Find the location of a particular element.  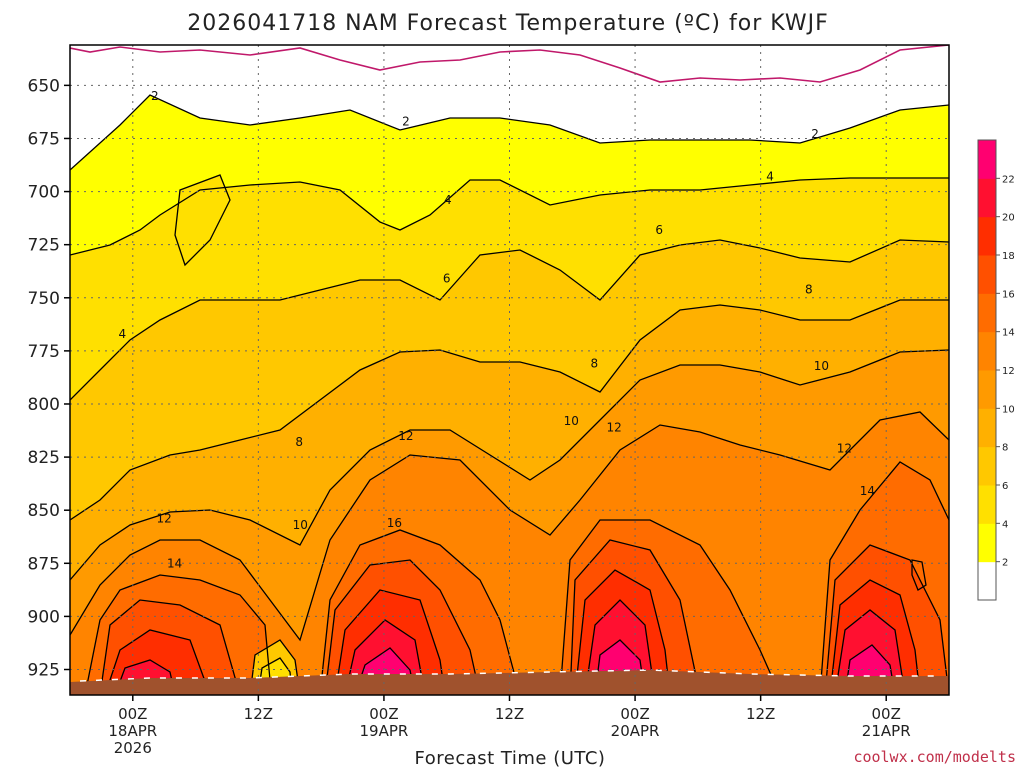

colorbar-tick-label: 20 is located at coordinates (1008, 218).